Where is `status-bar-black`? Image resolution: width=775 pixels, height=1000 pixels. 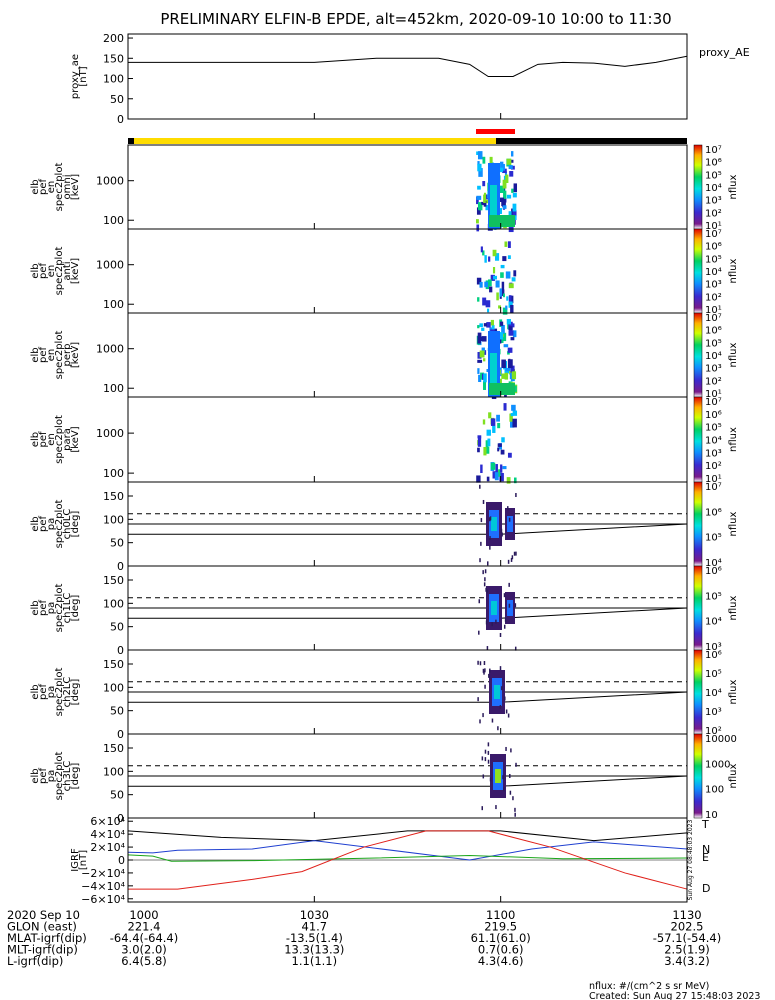
status-bar-black is located at coordinates (591, 141).